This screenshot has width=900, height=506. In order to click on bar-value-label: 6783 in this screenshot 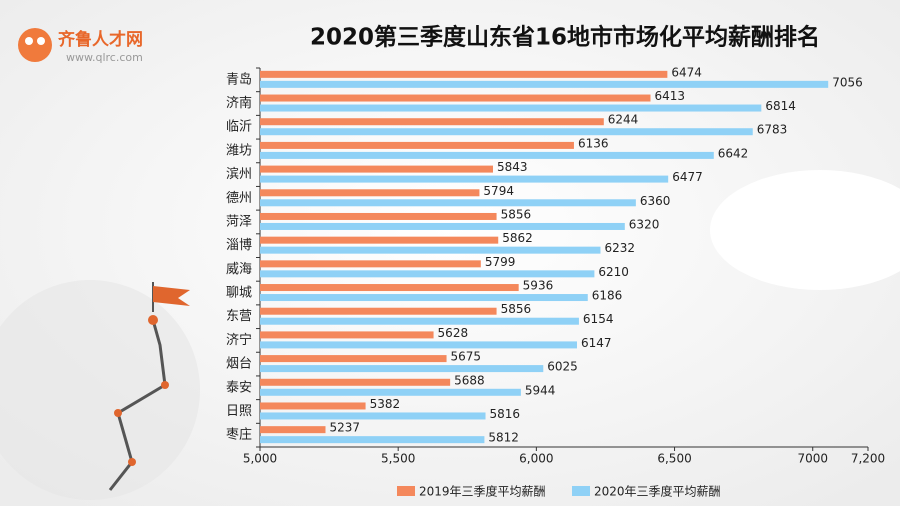, I will do `click(772, 130)`.